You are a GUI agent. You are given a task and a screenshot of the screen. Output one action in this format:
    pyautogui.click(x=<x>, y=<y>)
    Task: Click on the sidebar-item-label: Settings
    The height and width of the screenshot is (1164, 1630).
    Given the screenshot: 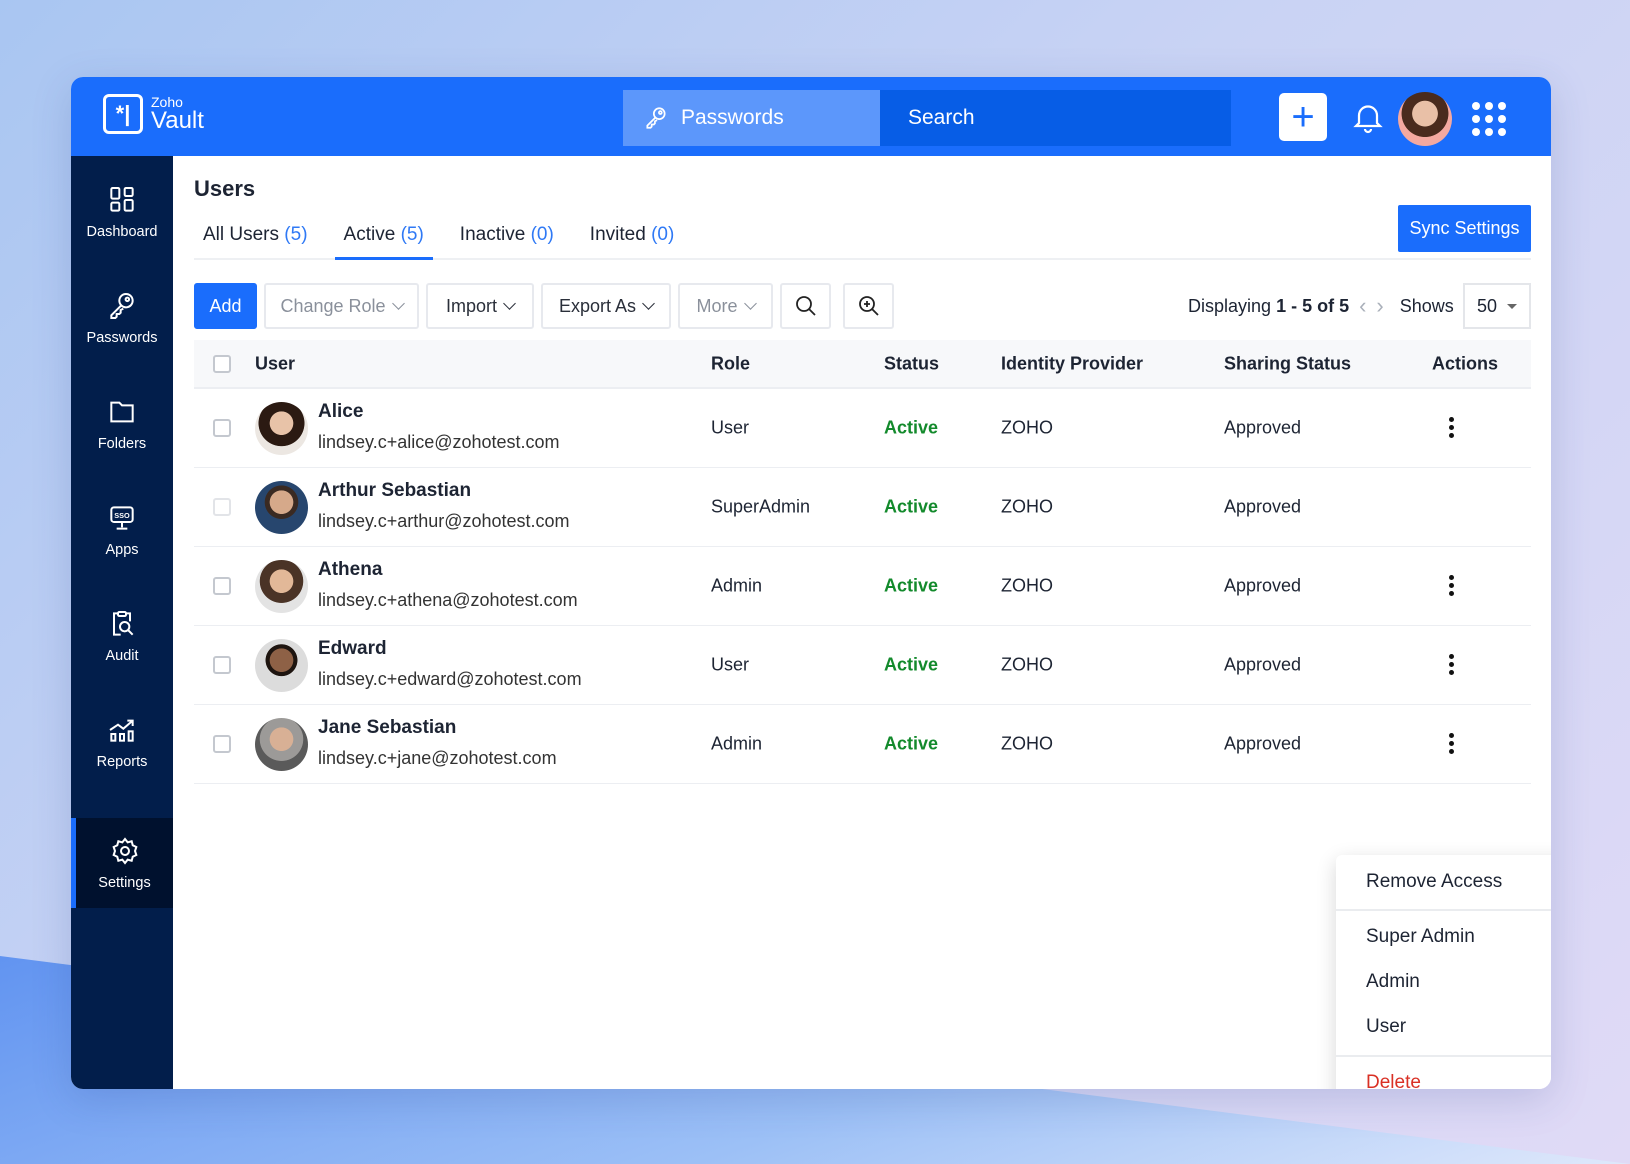 What is the action you would take?
    pyautogui.click(x=124, y=883)
    